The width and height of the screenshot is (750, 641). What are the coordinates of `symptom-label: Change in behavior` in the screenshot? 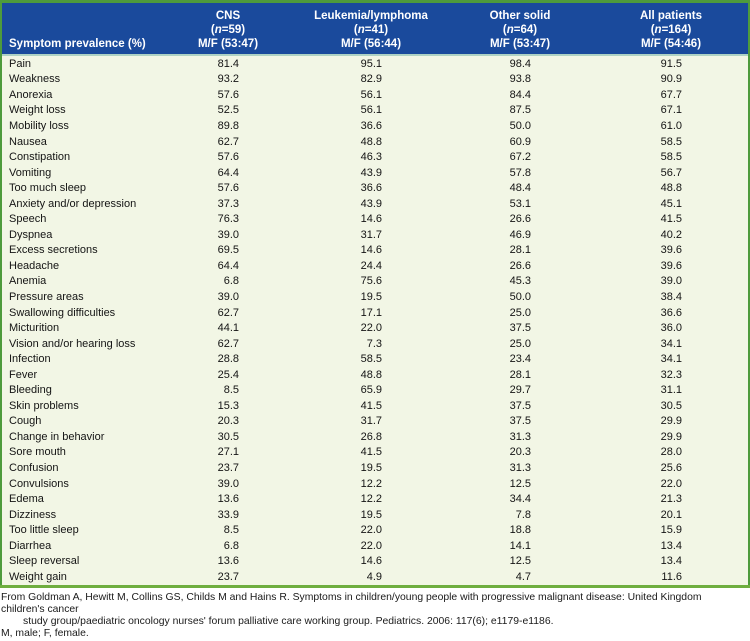 It's located at (57, 436).